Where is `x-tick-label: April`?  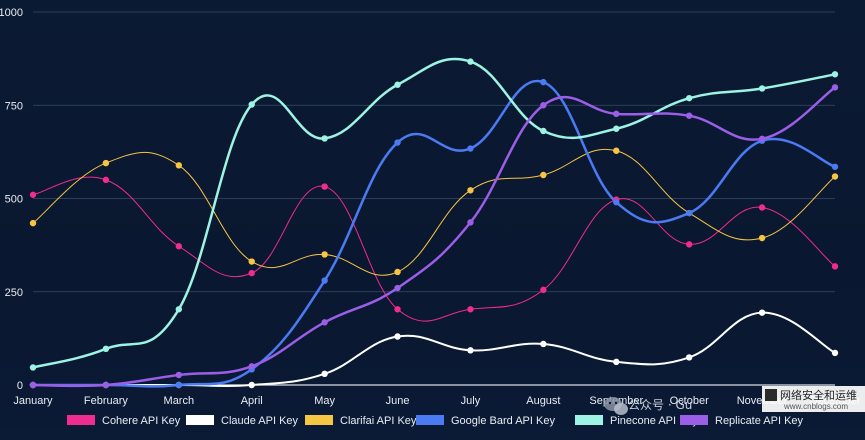
x-tick-label: April is located at coordinates (252, 401).